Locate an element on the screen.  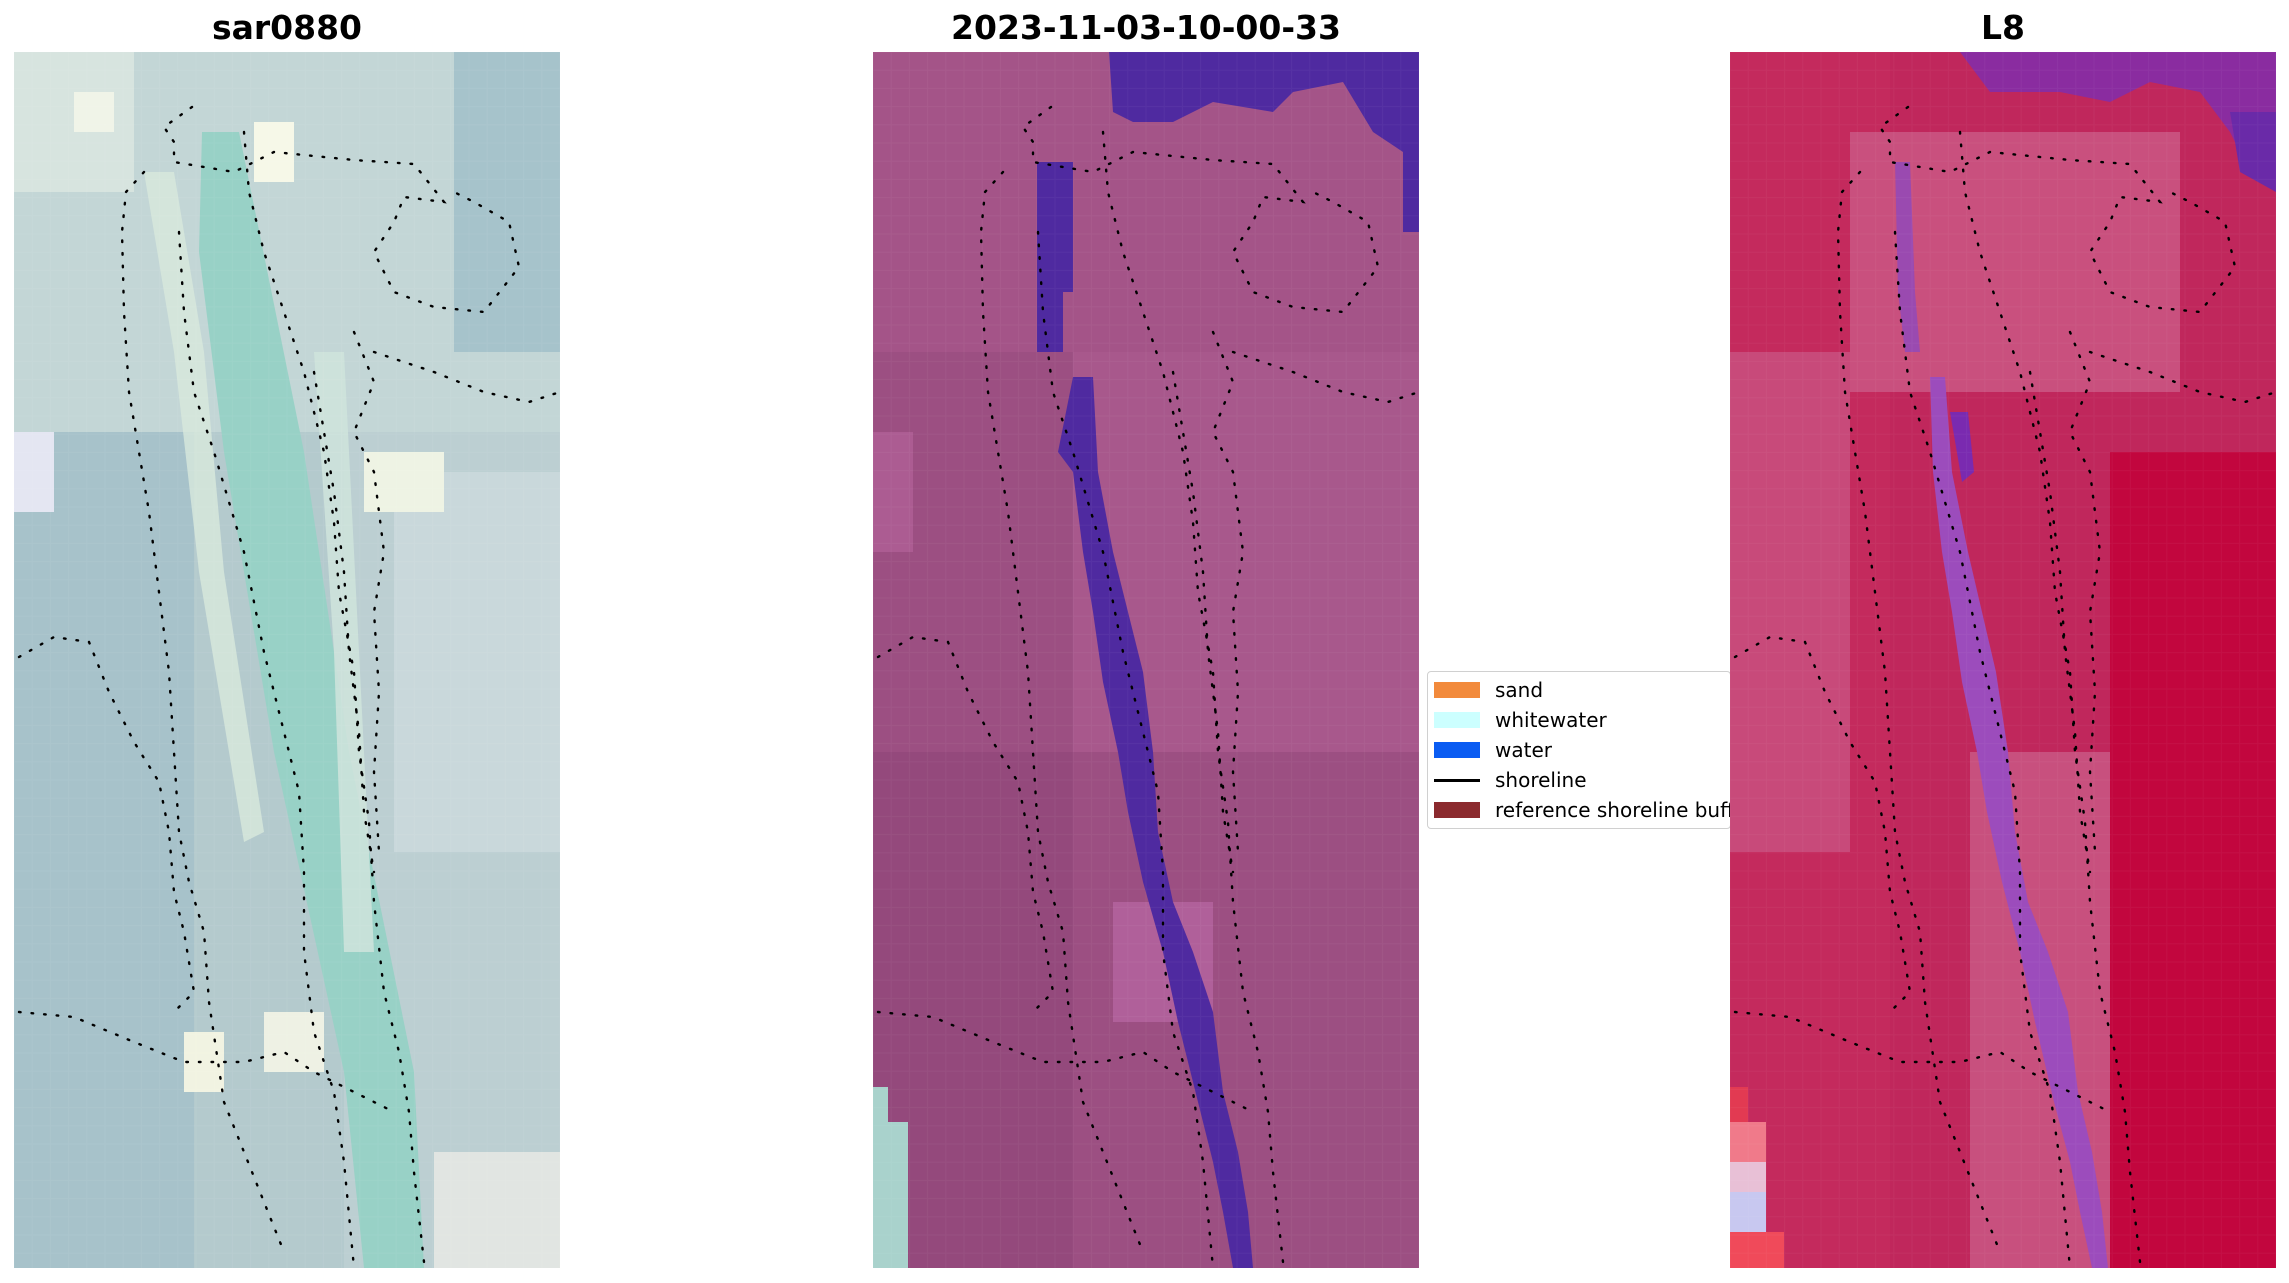
sand-swatch-icon is located at coordinates (1457, 690).